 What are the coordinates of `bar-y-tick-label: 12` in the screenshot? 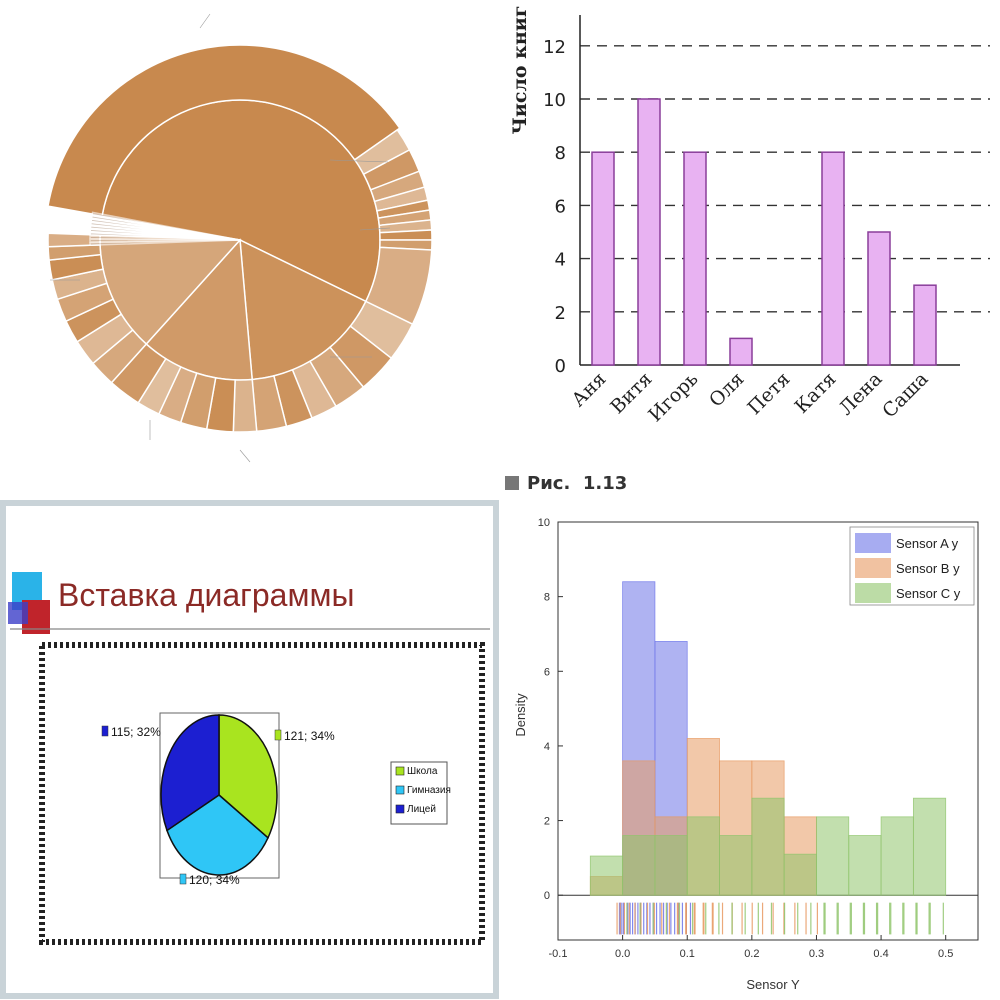 It's located at (554, 47).